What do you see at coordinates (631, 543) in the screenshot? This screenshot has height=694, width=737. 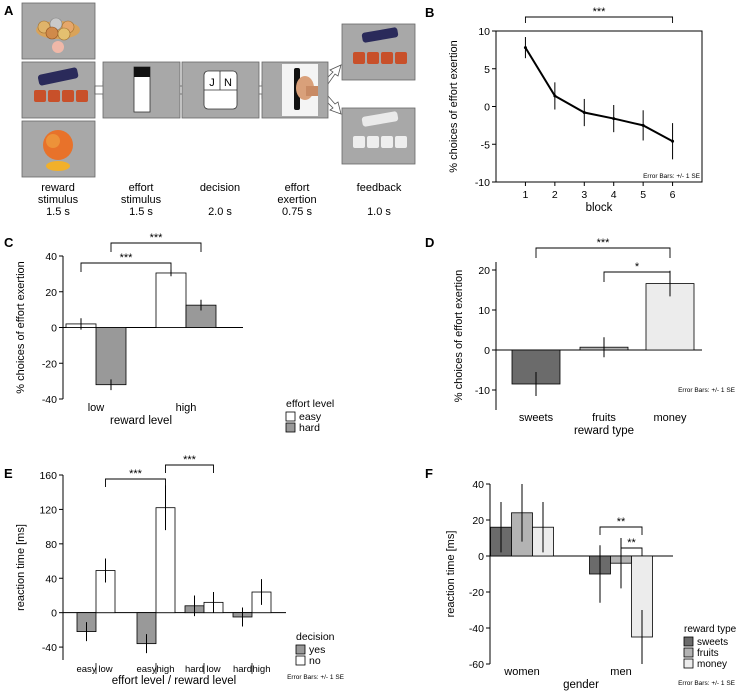 I see `significance-label: **` at bounding box center [631, 543].